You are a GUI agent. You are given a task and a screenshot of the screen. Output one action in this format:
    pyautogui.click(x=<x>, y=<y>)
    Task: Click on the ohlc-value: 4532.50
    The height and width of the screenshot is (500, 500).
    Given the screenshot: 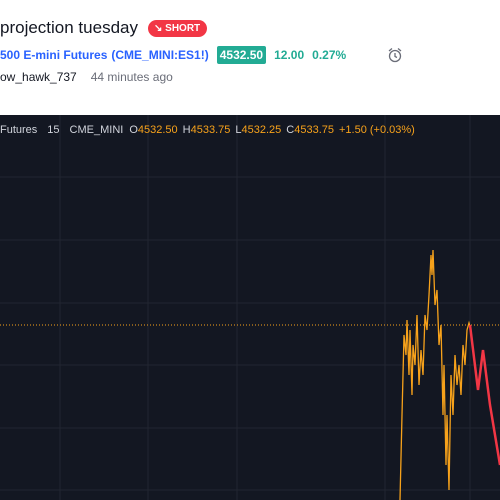 What is the action you would take?
    pyautogui.click(x=157, y=130)
    